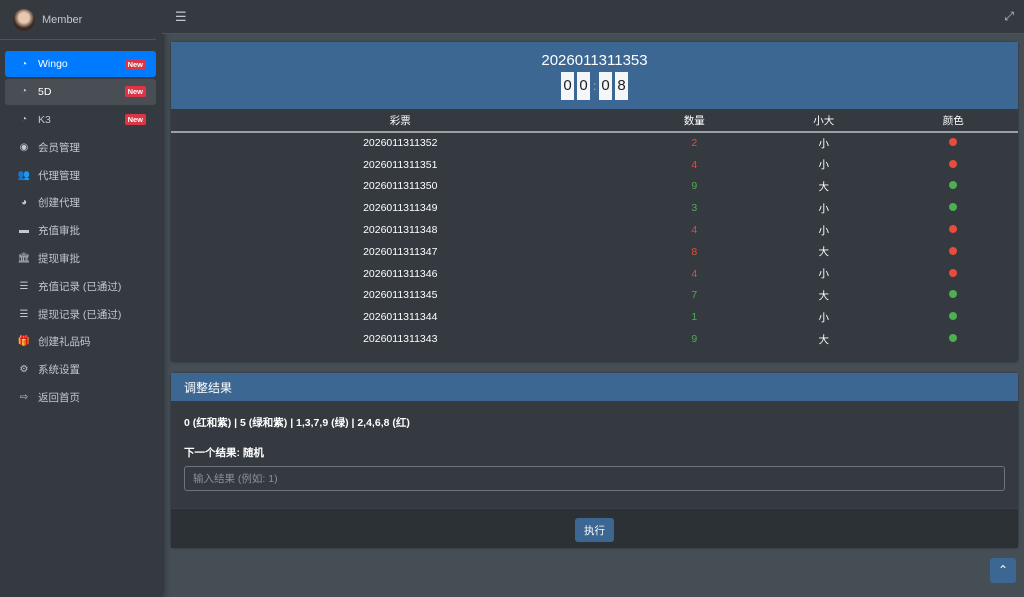 The height and width of the screenshot is (597, 1024). I want to click on sidebar-item-8: ☰ 充值记录 (已通过), so click(80, 286).